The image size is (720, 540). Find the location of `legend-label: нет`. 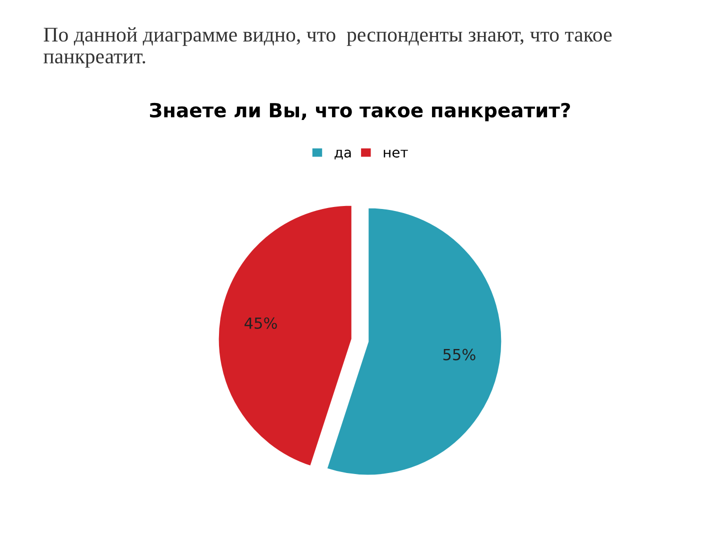

legend-label: нет is located at coordinates (396, 154).